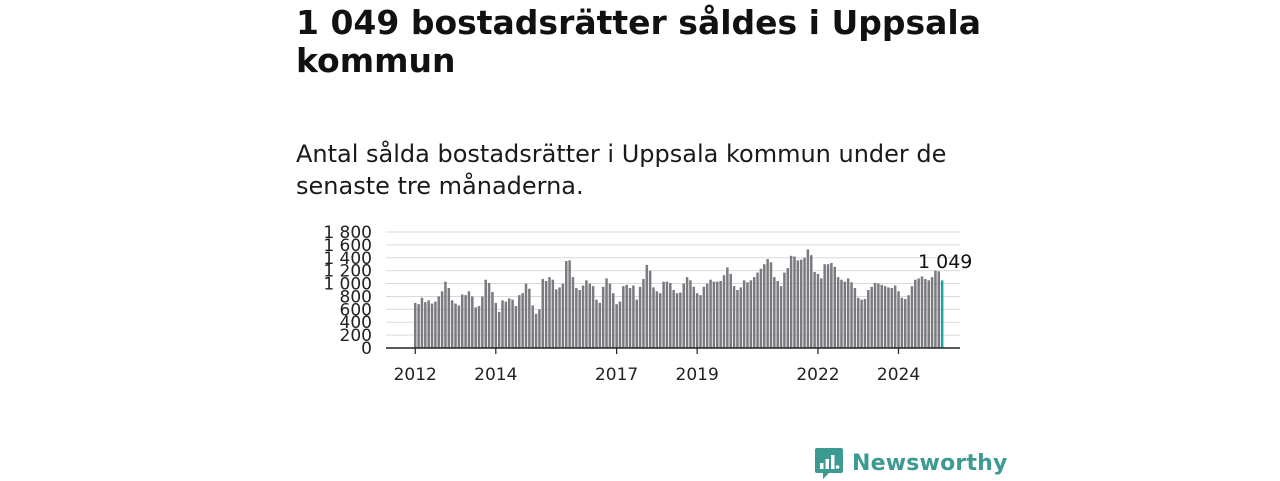 The image size is (1280, 481). What do you see at coordinates (356, 336) in the screenshot?
I see `y-tick-label: 200` at bounding box center [356, 336].